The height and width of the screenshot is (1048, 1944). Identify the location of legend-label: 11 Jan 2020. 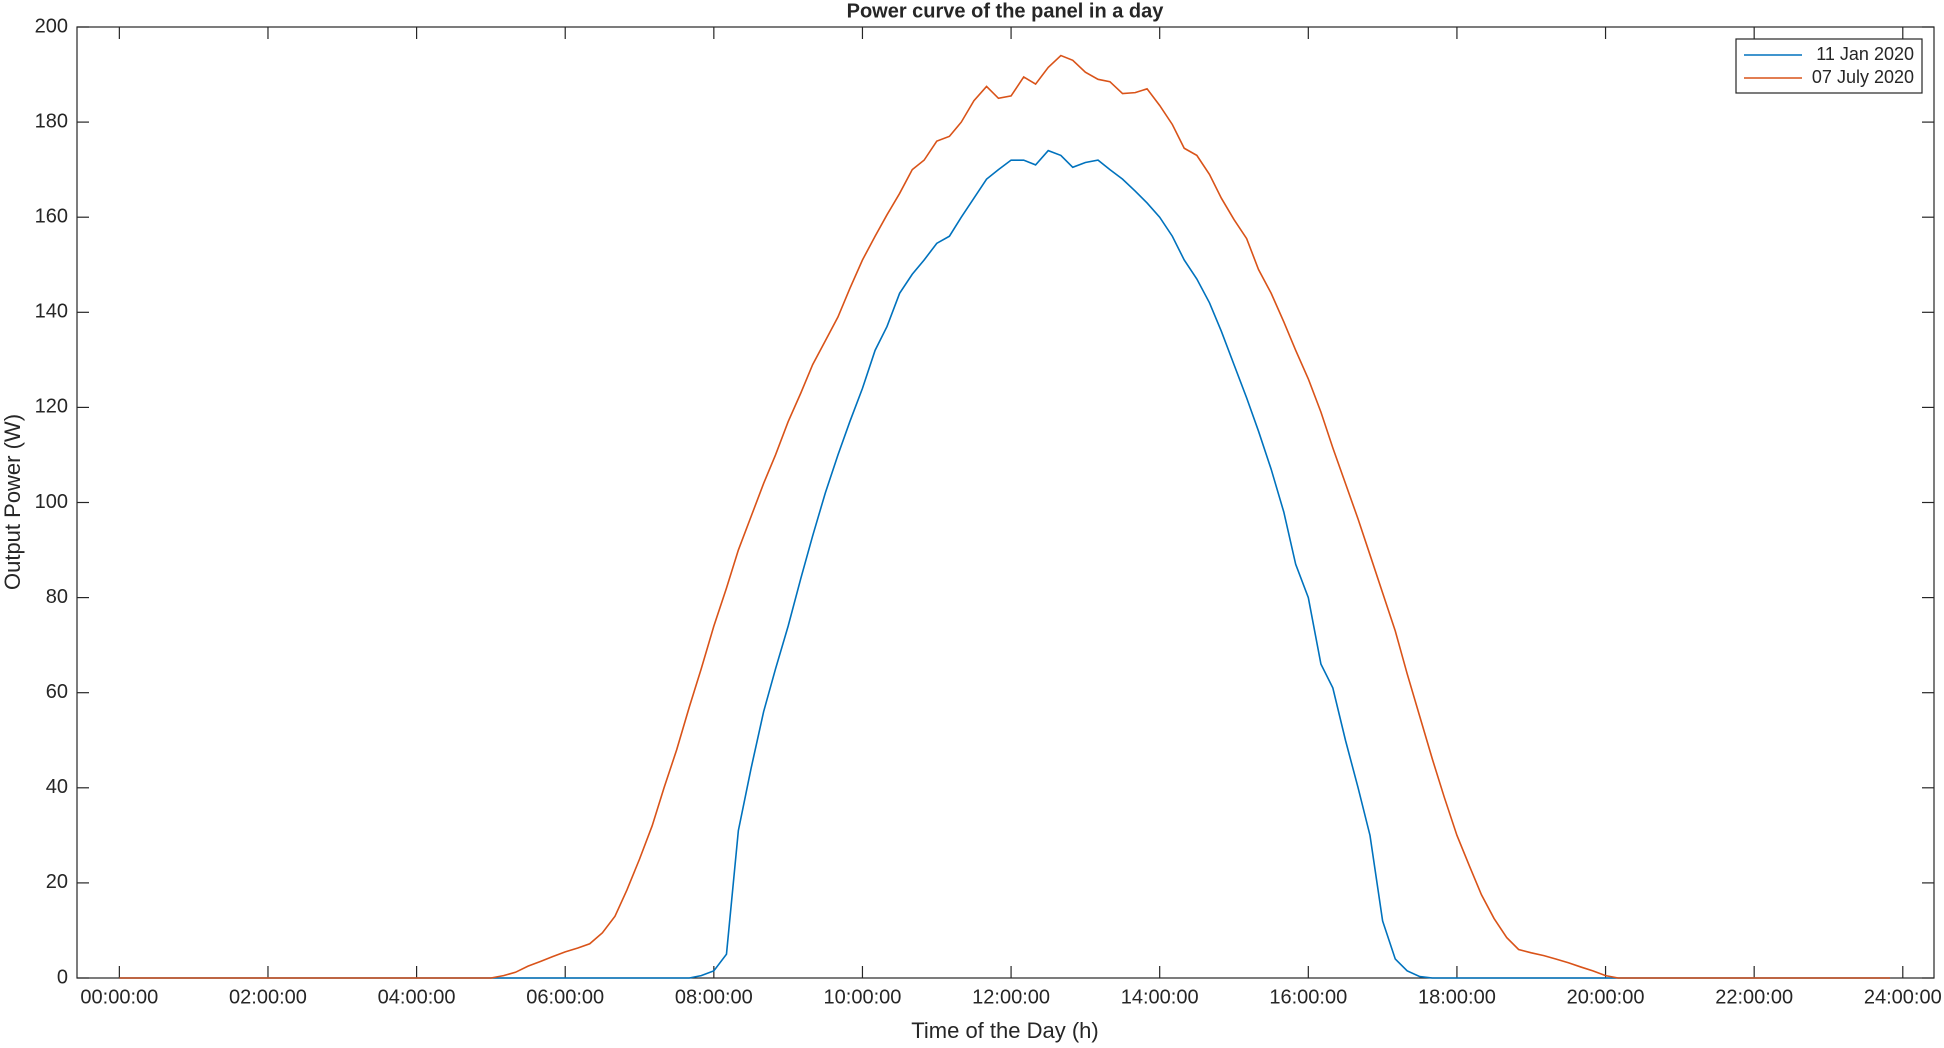
(1865, 54).